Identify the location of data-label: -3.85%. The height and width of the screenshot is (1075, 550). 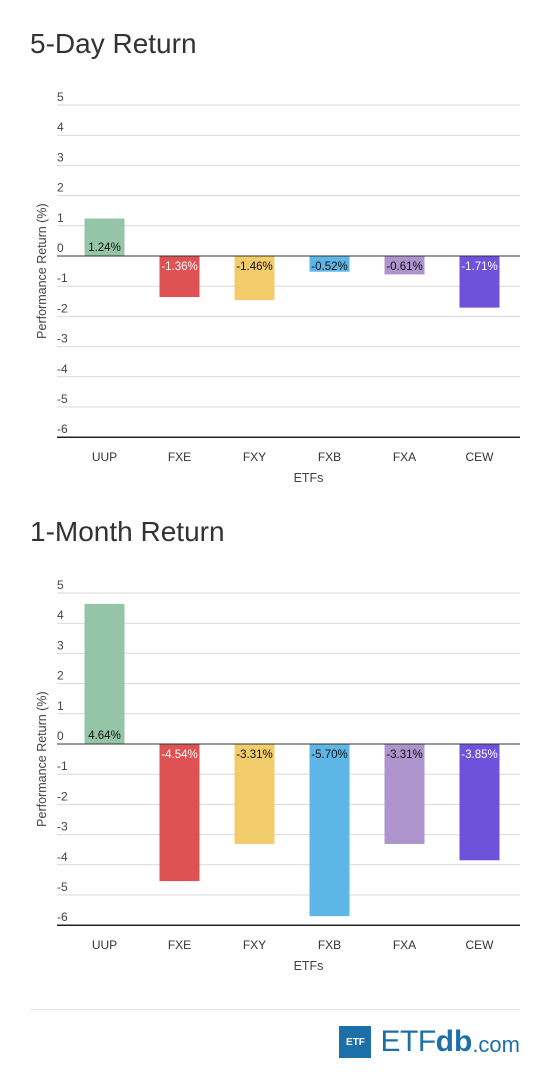
(479, 755).